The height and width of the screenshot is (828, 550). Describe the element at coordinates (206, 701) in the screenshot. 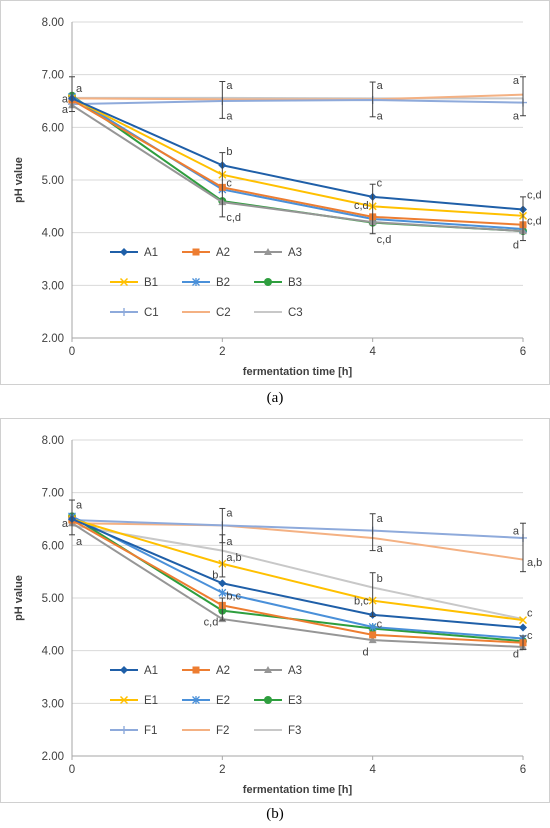

I see `legend-item-E2: E2` at that location.